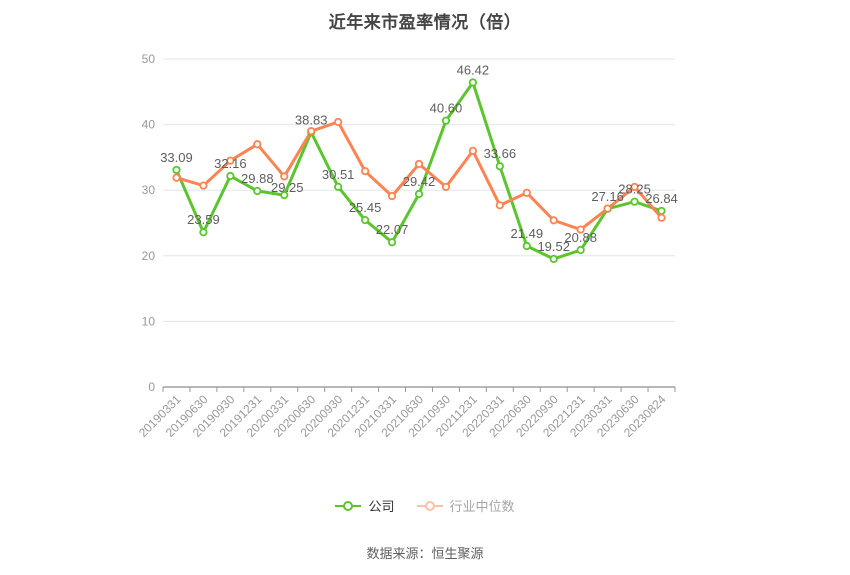 The height and width of the screenshot is (575, 850). I want to click on data-source-note: 数据来源：恒生聚源, so click(425, 553).